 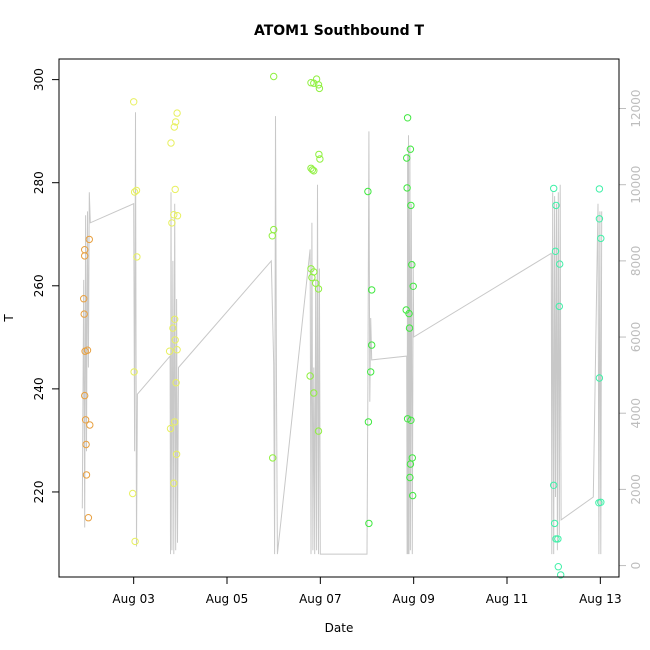 What do you see at coordinates (39, 182) in the screenshot?
I see `y-tick-label: 280` at bounding box center [39, 182].